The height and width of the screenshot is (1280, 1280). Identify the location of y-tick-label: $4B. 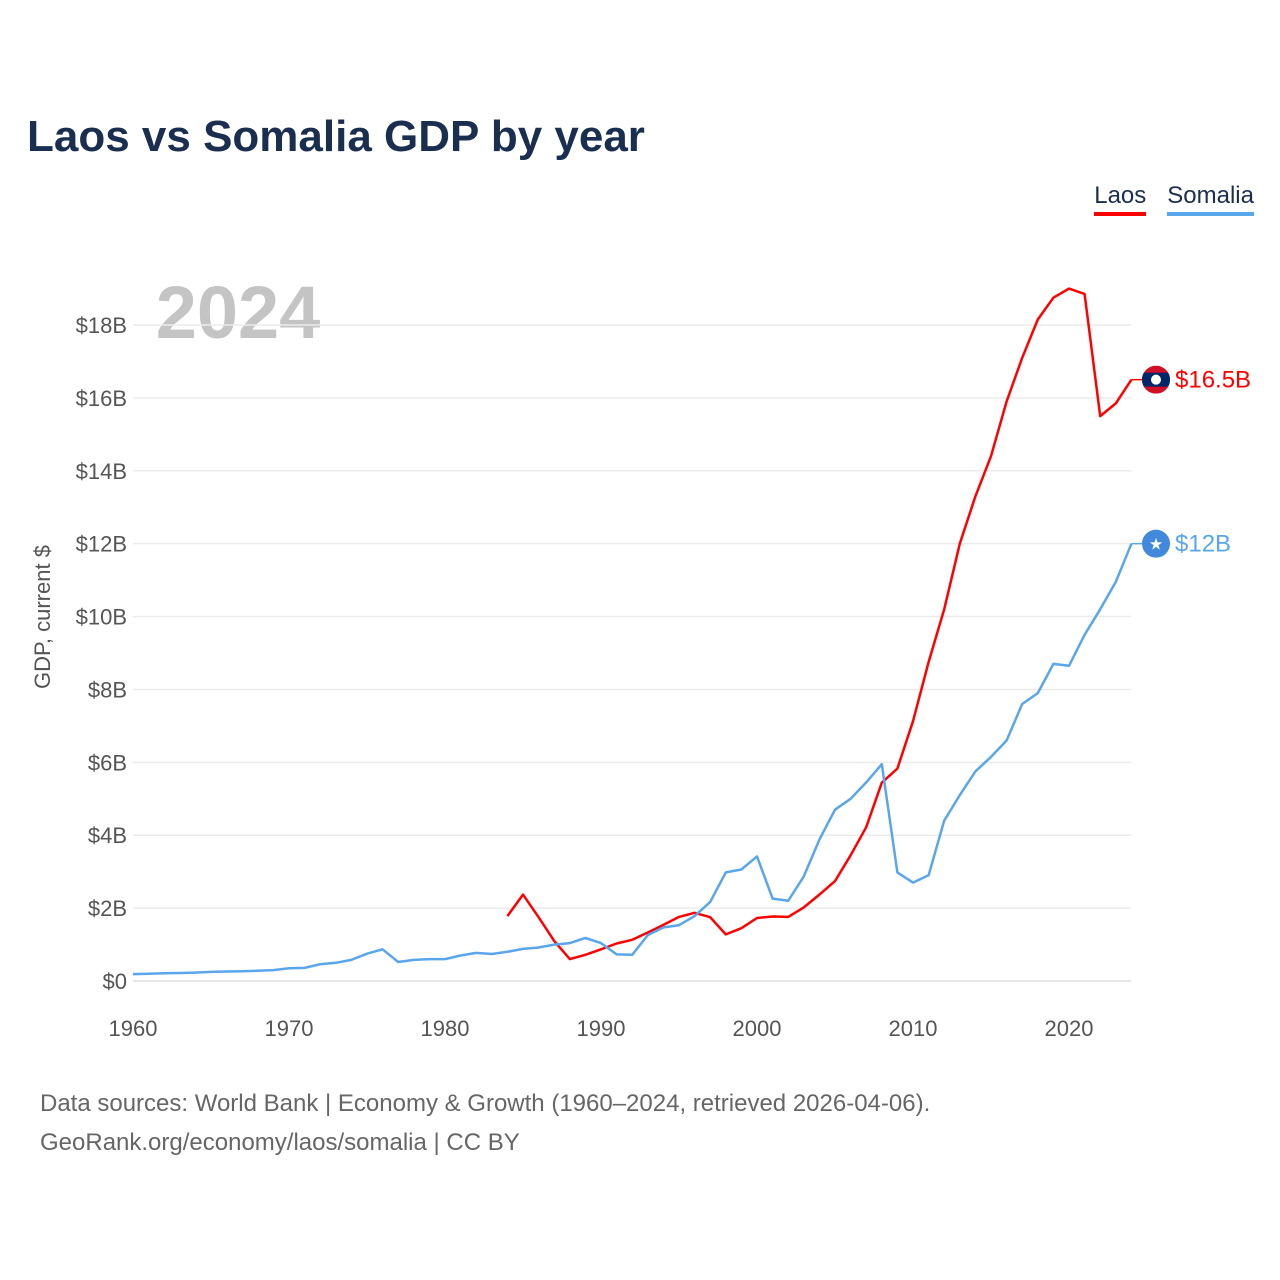
(107, 835).